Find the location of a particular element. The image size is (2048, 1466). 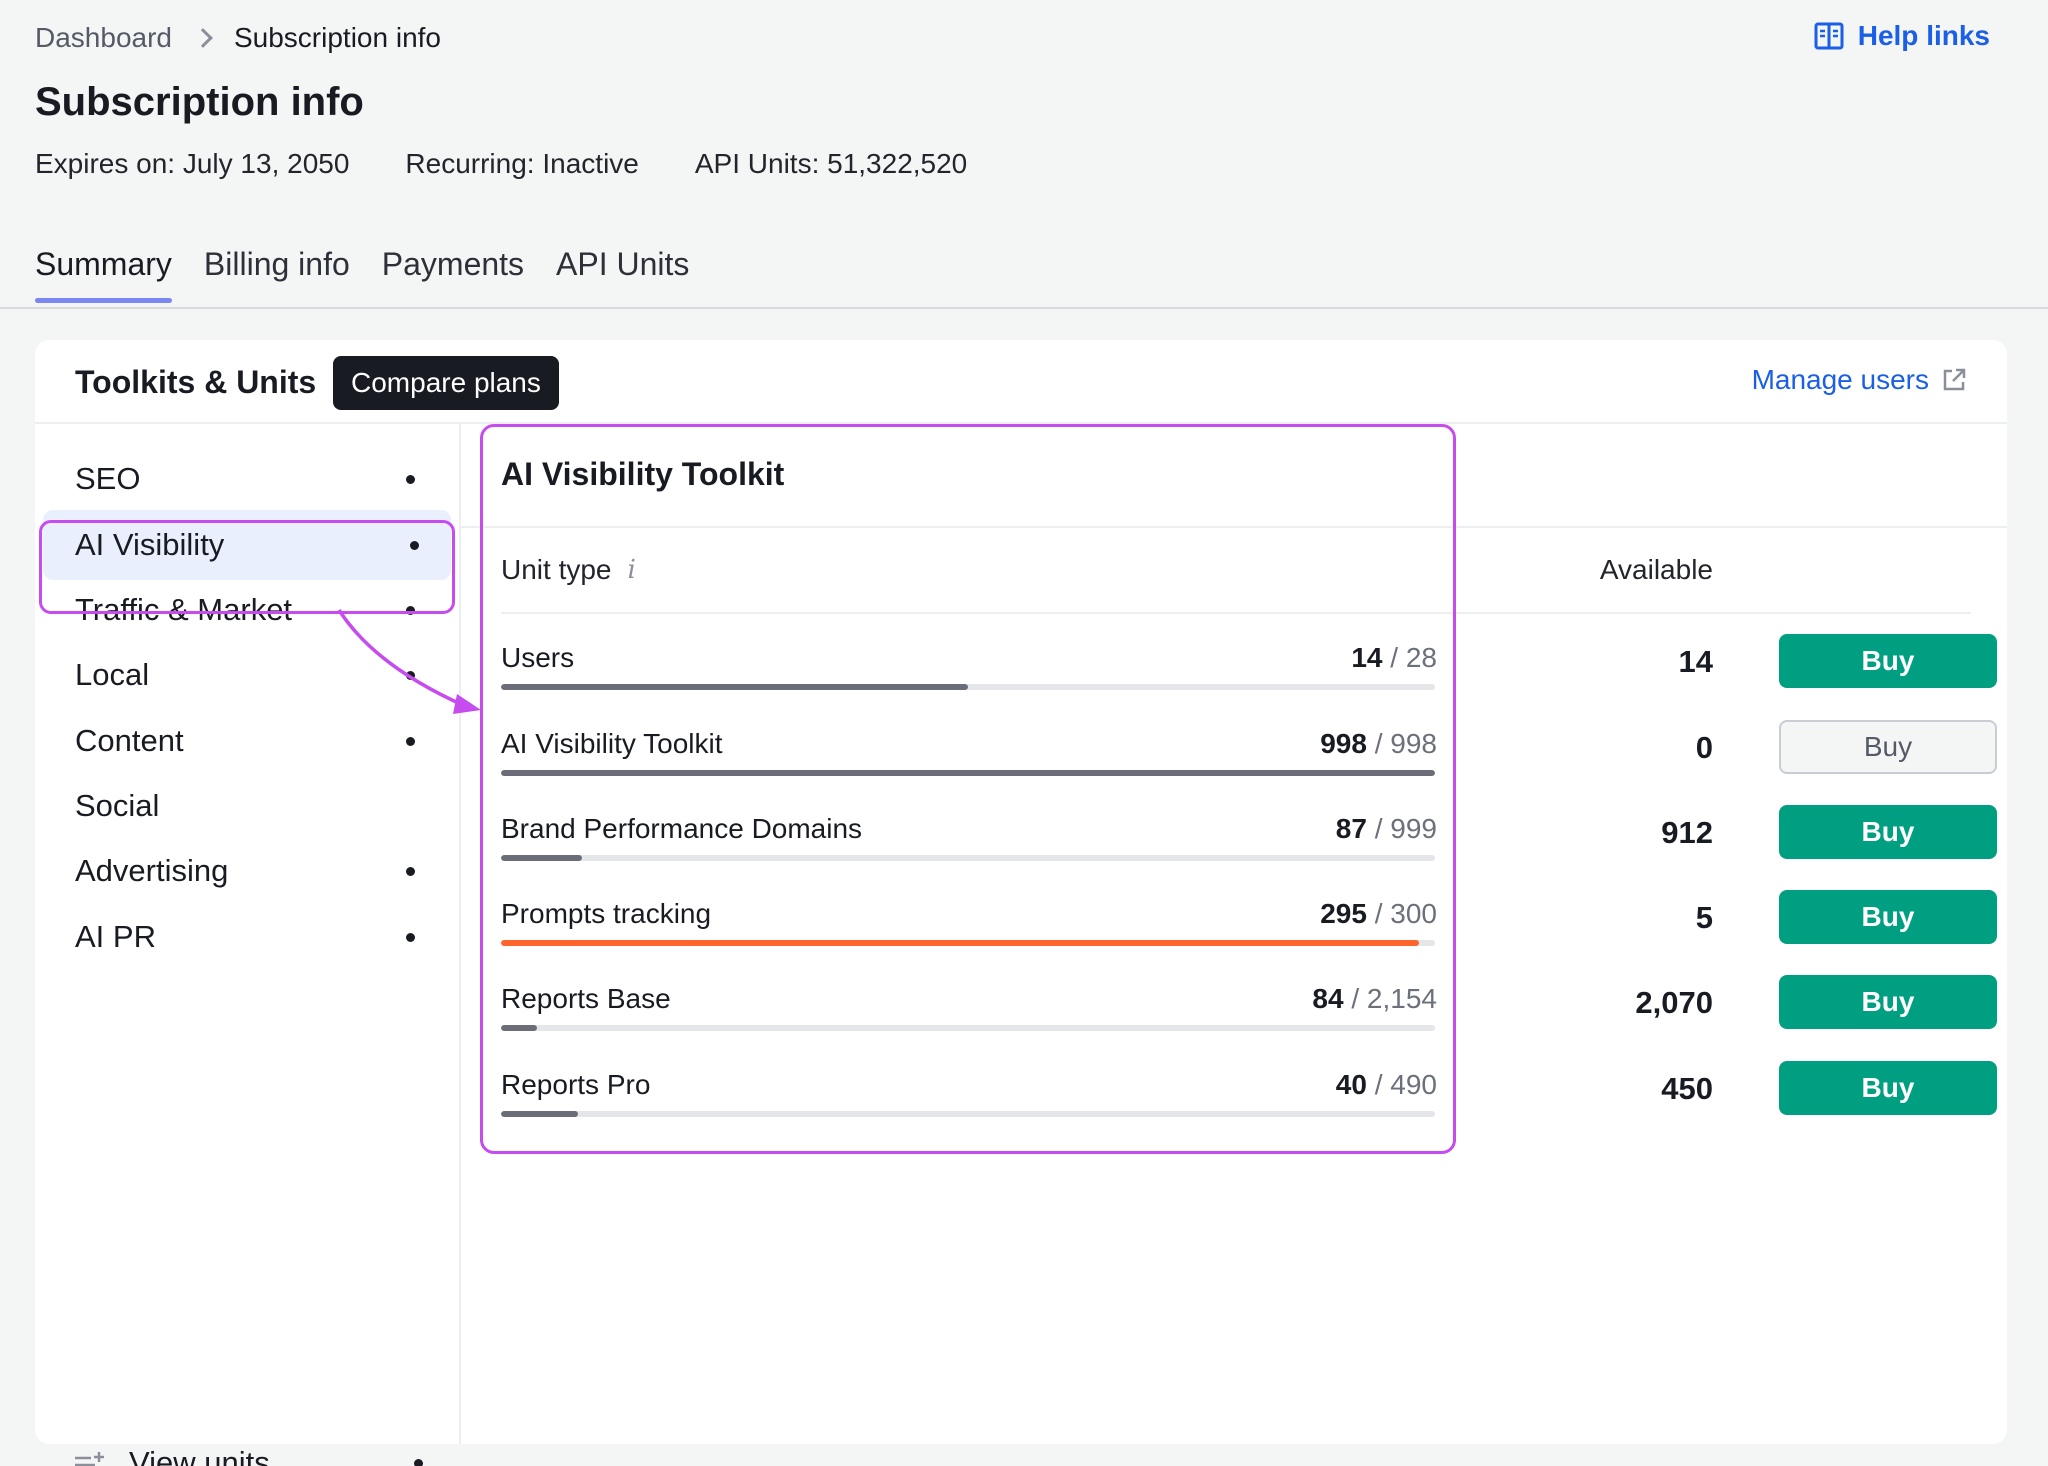

sidebar-item-label: Local is located at coordinates (112, 674).